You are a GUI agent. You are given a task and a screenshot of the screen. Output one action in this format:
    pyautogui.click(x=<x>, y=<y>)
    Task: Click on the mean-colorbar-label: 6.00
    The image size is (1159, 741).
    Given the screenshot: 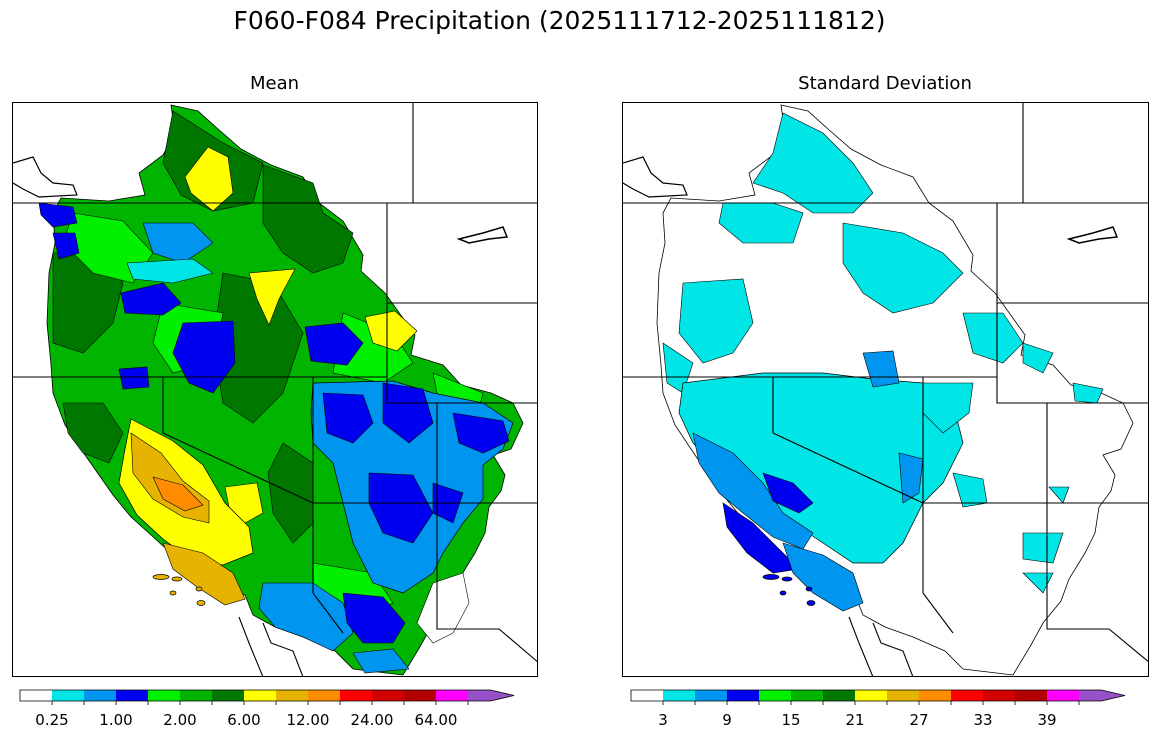 What is the action you would take?
    pyautogui.click(x=244, y=720)
    